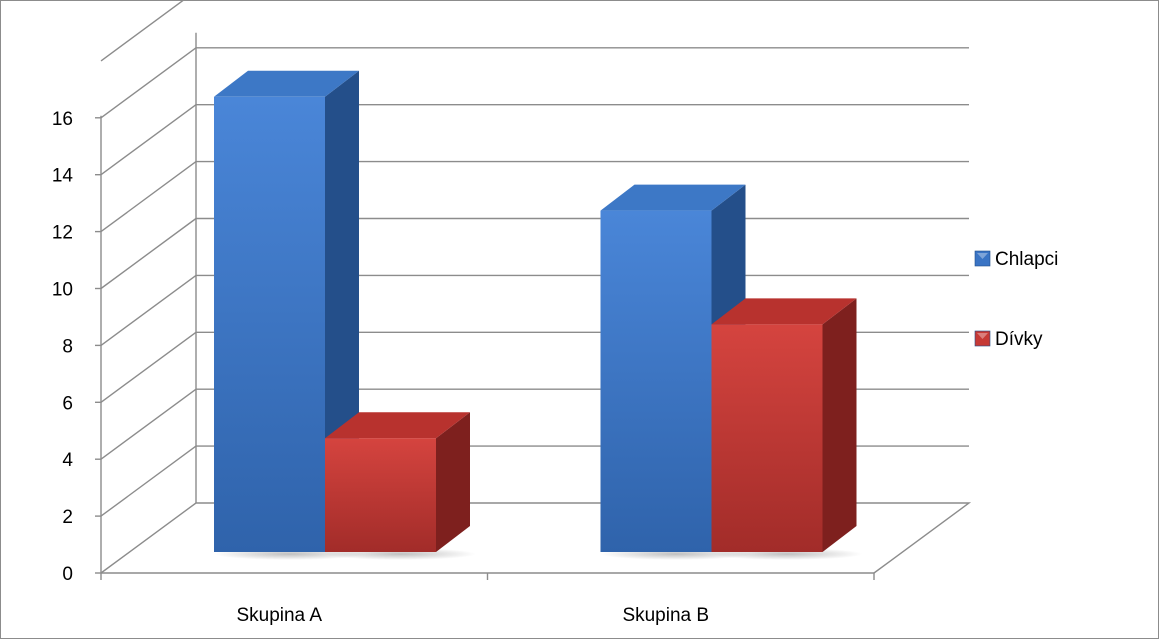  I want to click on legend-item: Chlapci, so click(1016, 259).